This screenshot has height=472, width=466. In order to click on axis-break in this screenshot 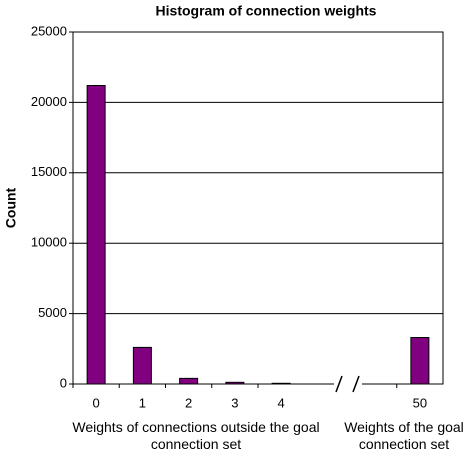, I will do `click(348, 384)`.